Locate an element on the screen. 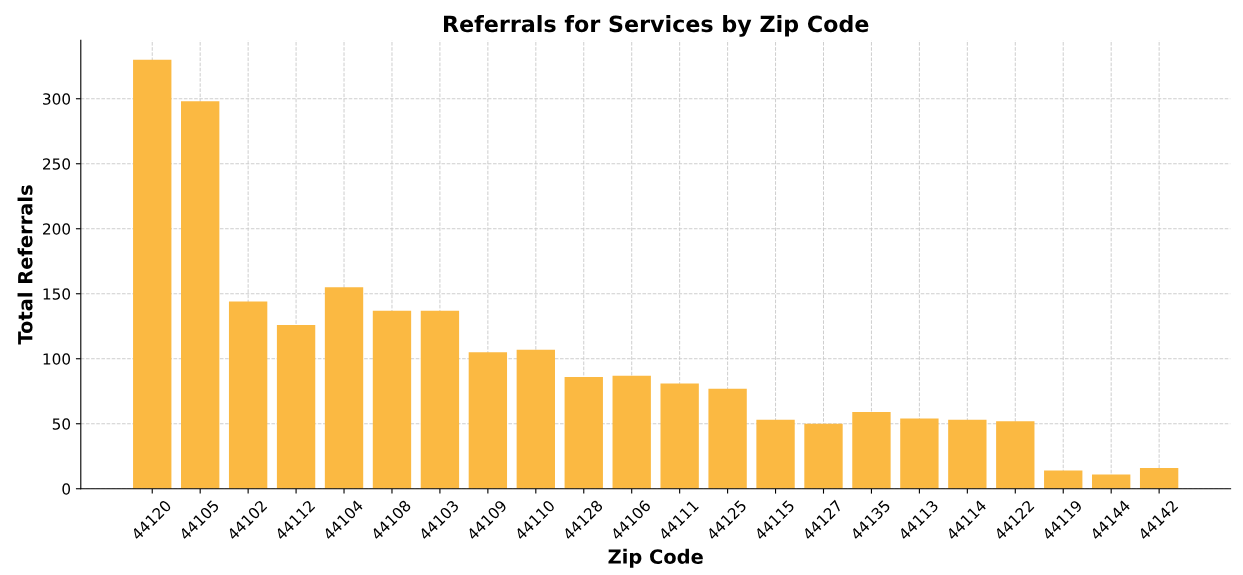 Image resolution: width=1243 pixels, height=575 pixels. y-tick-label: 100 is located at coordinates (57, 359).